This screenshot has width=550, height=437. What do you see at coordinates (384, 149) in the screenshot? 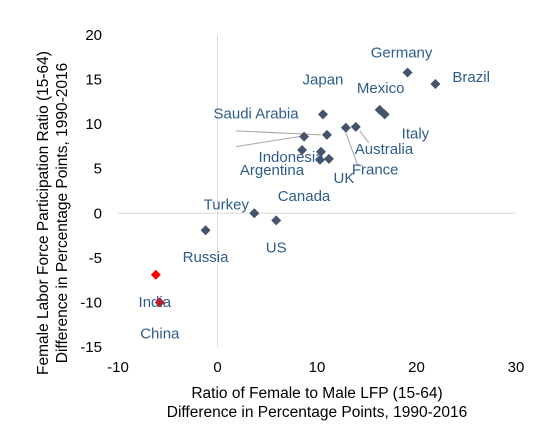
I see `label-australia: Australia` at bounding box center [384, 149].